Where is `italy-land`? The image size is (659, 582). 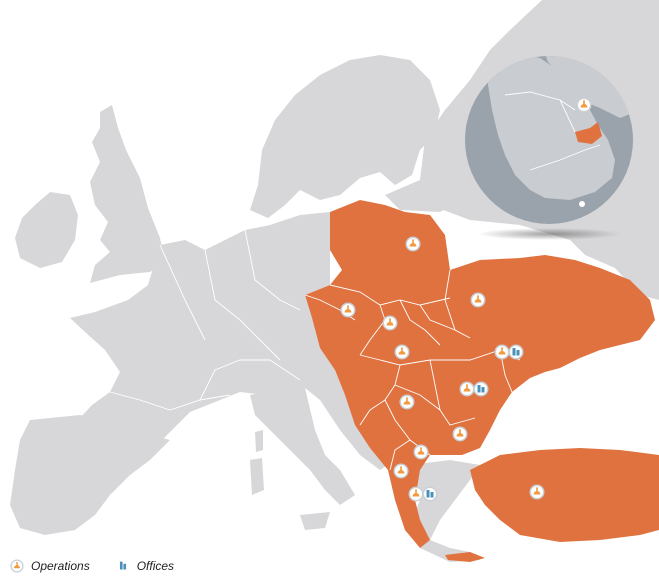 italy-land is located at coordinates (302, 447).